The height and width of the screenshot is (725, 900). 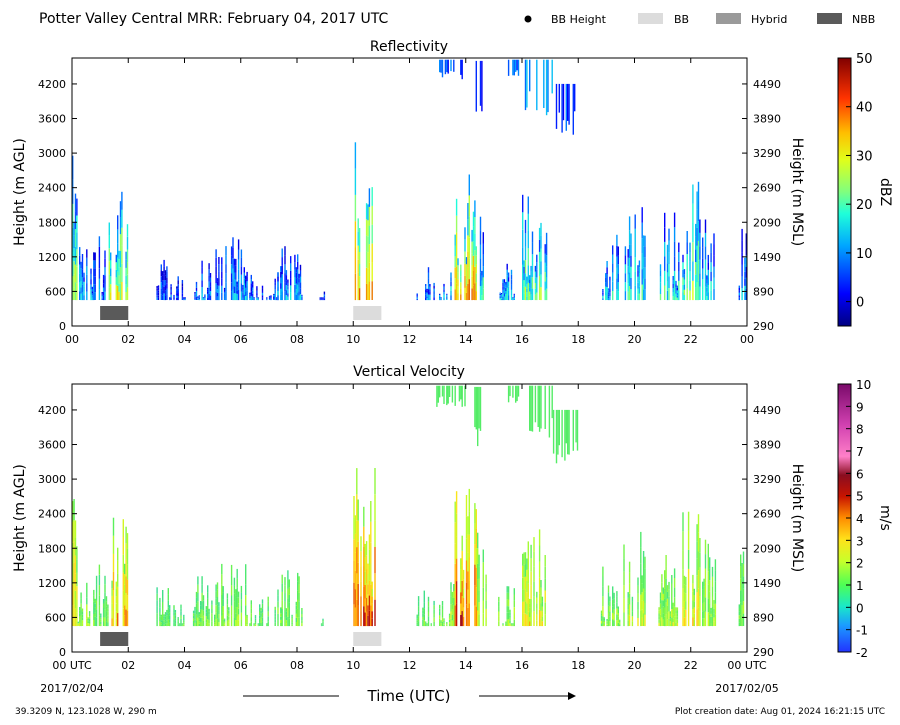 What do you see at coordinates (767, 583) in the screenshot?
I see `y-tick-label-right: 1490` at bounding box center [767, 583].